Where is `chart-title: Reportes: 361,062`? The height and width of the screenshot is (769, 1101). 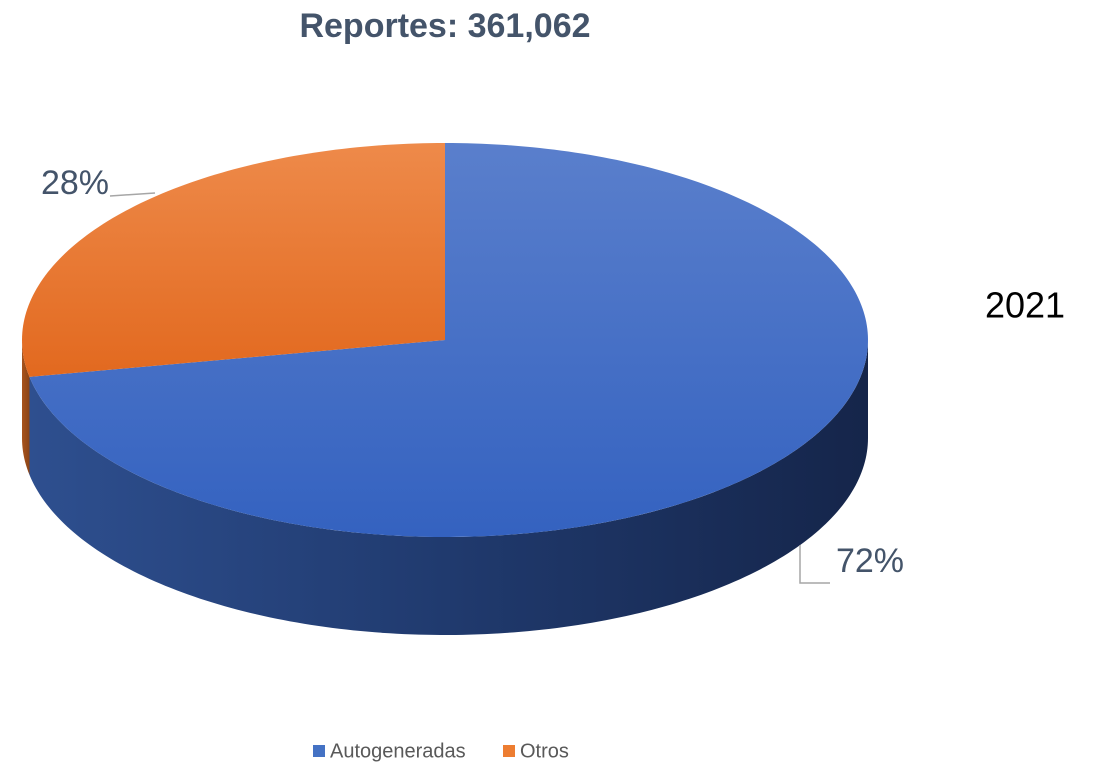
chart-title: Reportes: 361,062 is located at coordinates (444, 26).